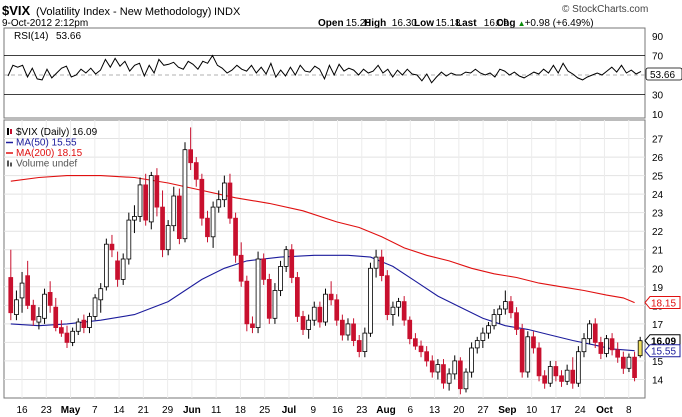 Image resolution: width=682 pixels, height=417 pixels. I want to click on quote-label-high: High, so click(375, 23).